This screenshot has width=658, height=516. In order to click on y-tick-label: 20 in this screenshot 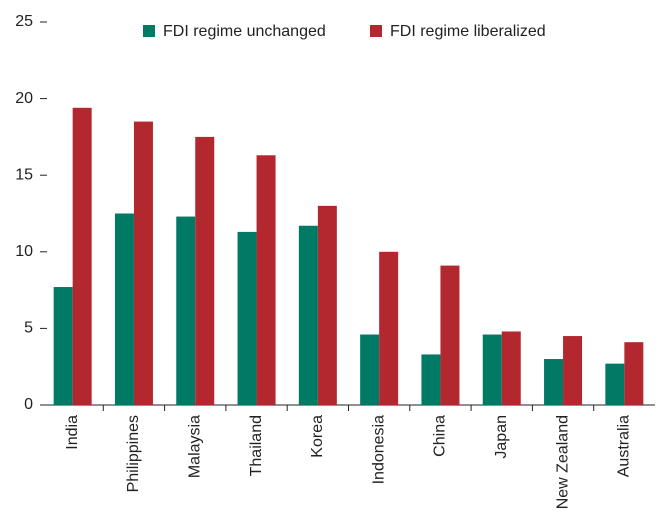, I will do `click(24, 98)`.